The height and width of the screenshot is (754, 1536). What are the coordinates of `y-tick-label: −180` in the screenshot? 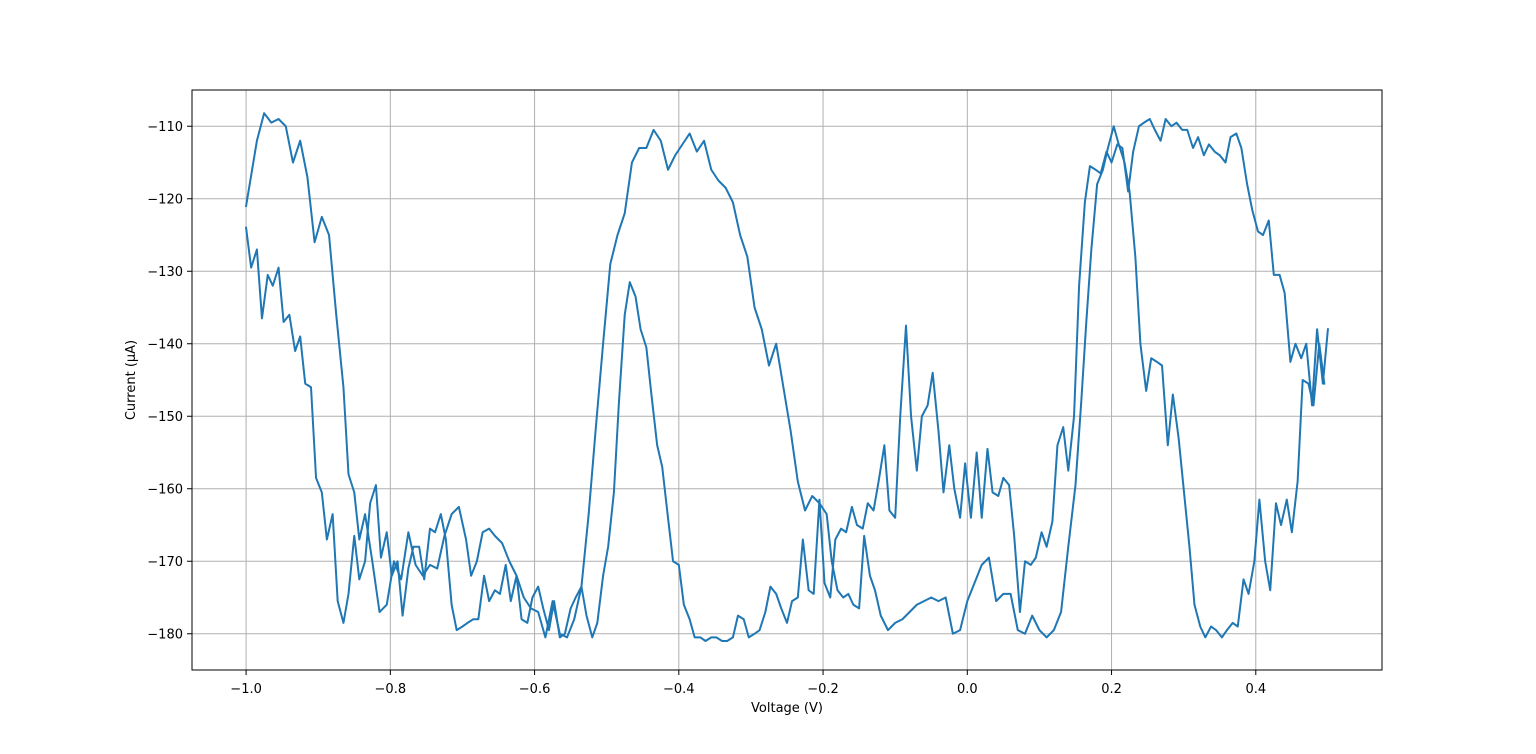 It's located at (165, 634).